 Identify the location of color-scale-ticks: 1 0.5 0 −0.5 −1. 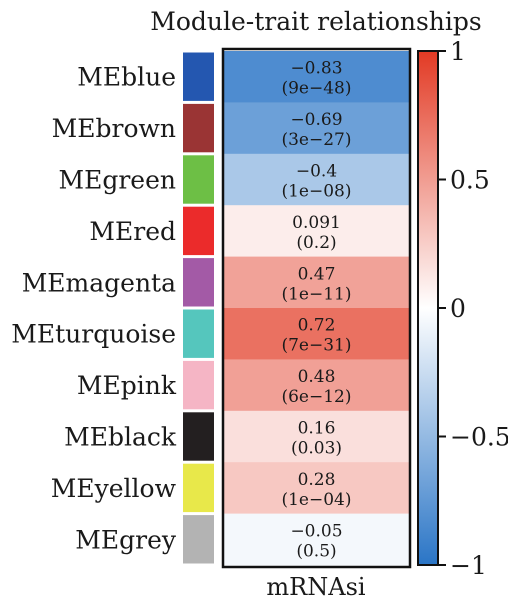
(473, 308).